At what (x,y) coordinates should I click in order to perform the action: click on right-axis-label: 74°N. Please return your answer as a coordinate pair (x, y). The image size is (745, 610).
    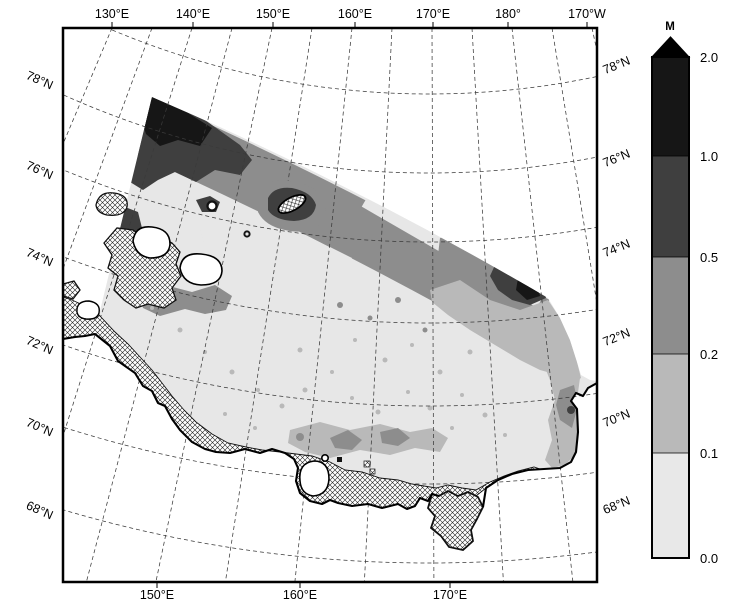
    Looking at the image, I should click on (616, 248).